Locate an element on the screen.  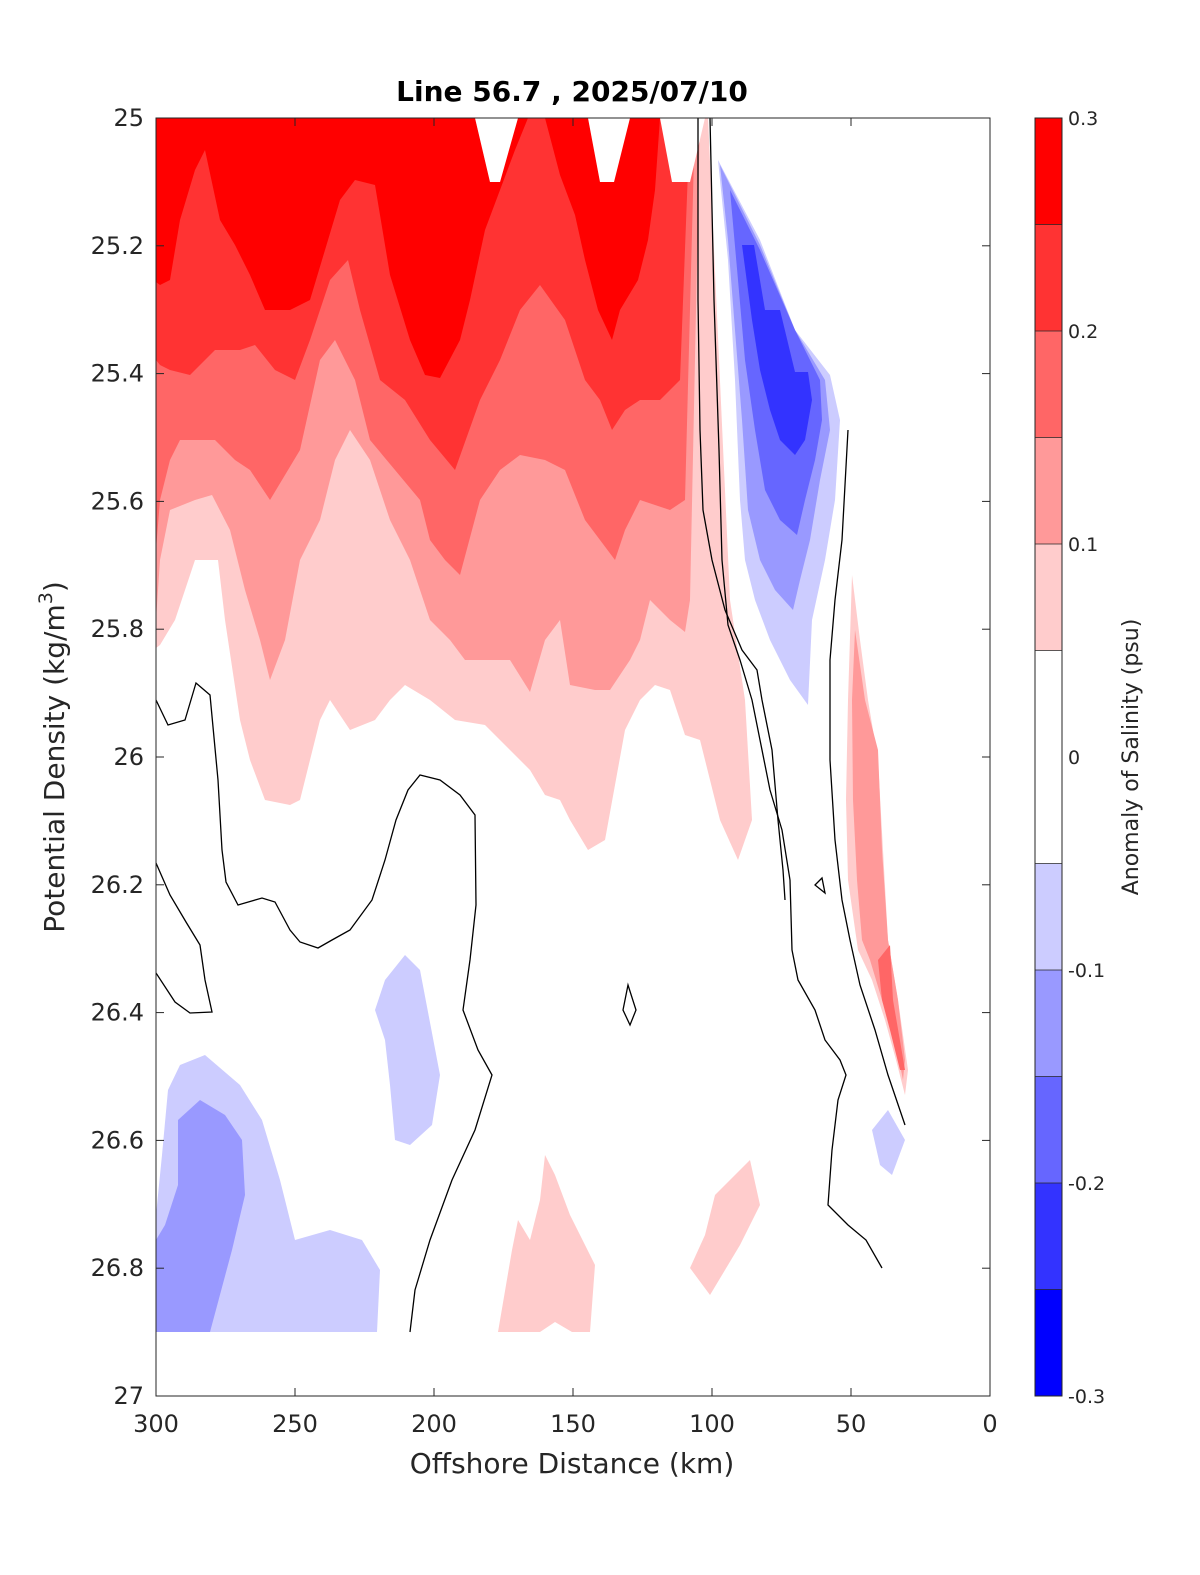
x-tick-label: 0 is located at coordinates (989, 1424).